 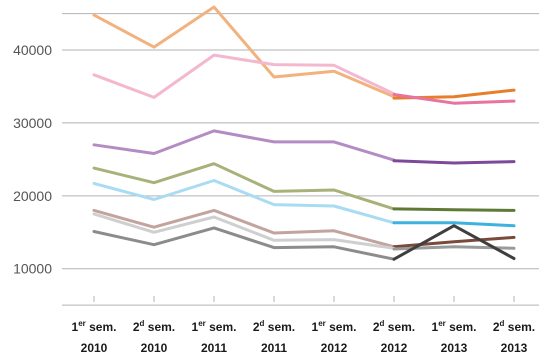 I want to click on y-tick-label: 30000, so click(x=32, y=123).